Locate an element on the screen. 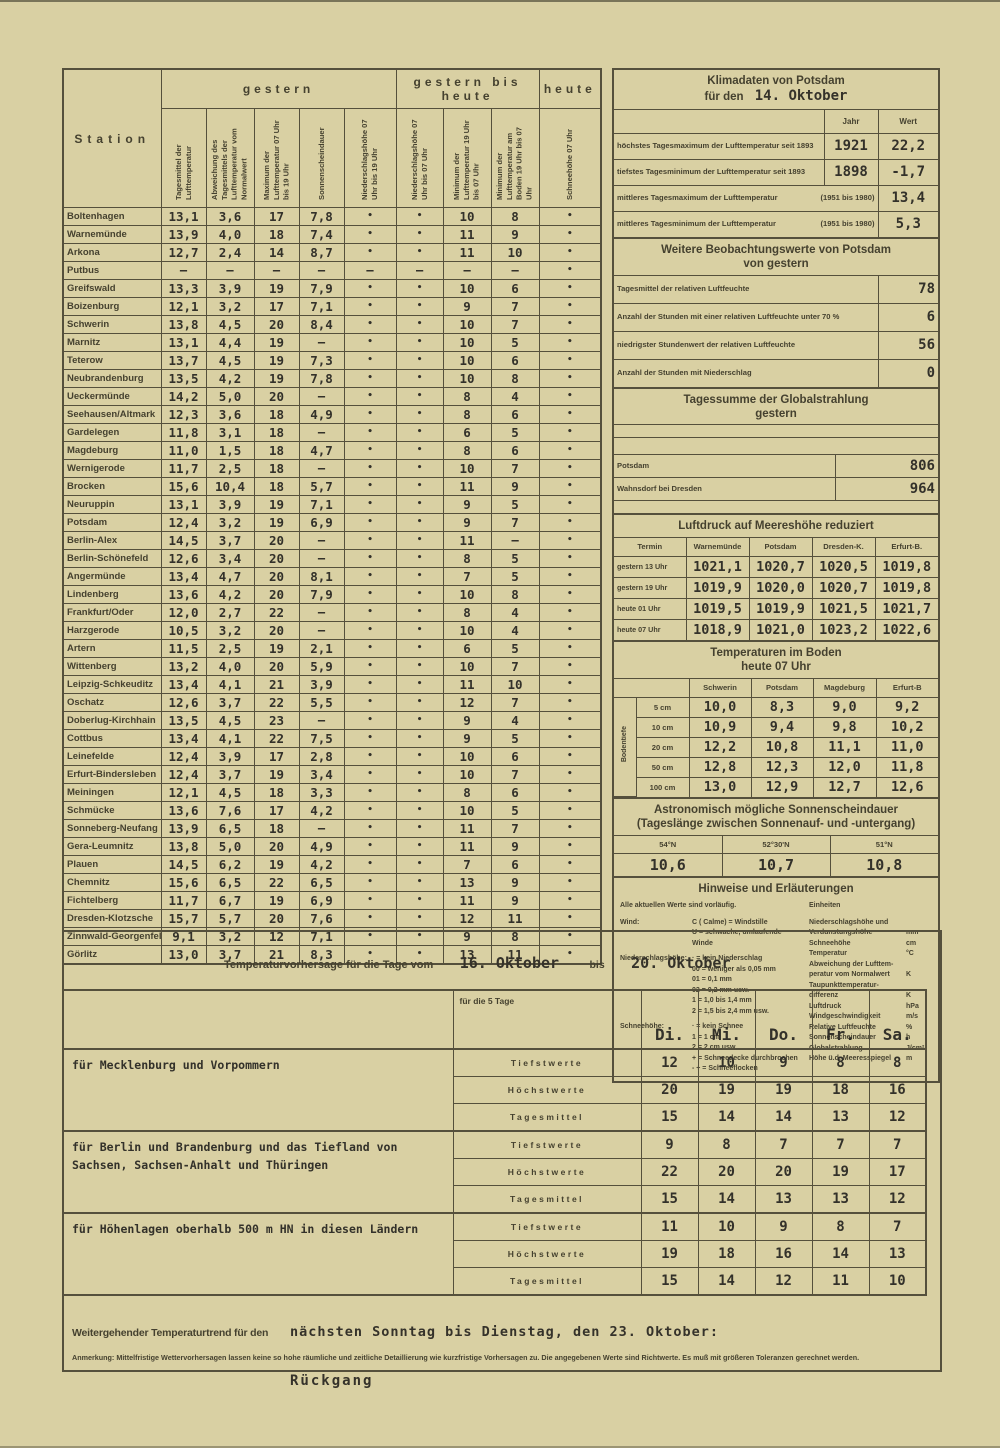 Image resolution: width=1000 pixels, height=1448 pixels. station-name: Leipzig-Schkeuditz is located at coordinates (112, 684).